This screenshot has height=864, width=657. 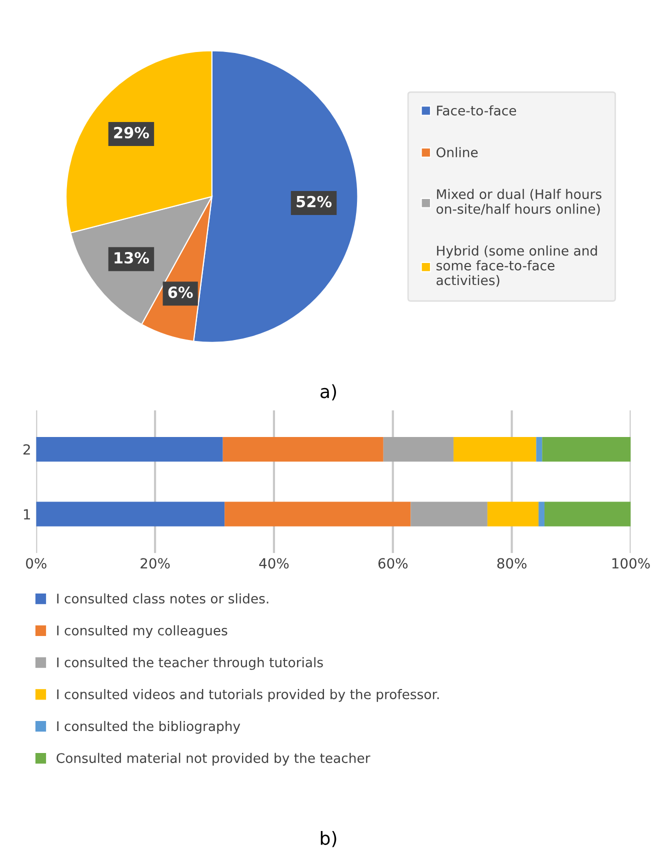 I want to click on data-label: 29%, so click(x=132, y=132).